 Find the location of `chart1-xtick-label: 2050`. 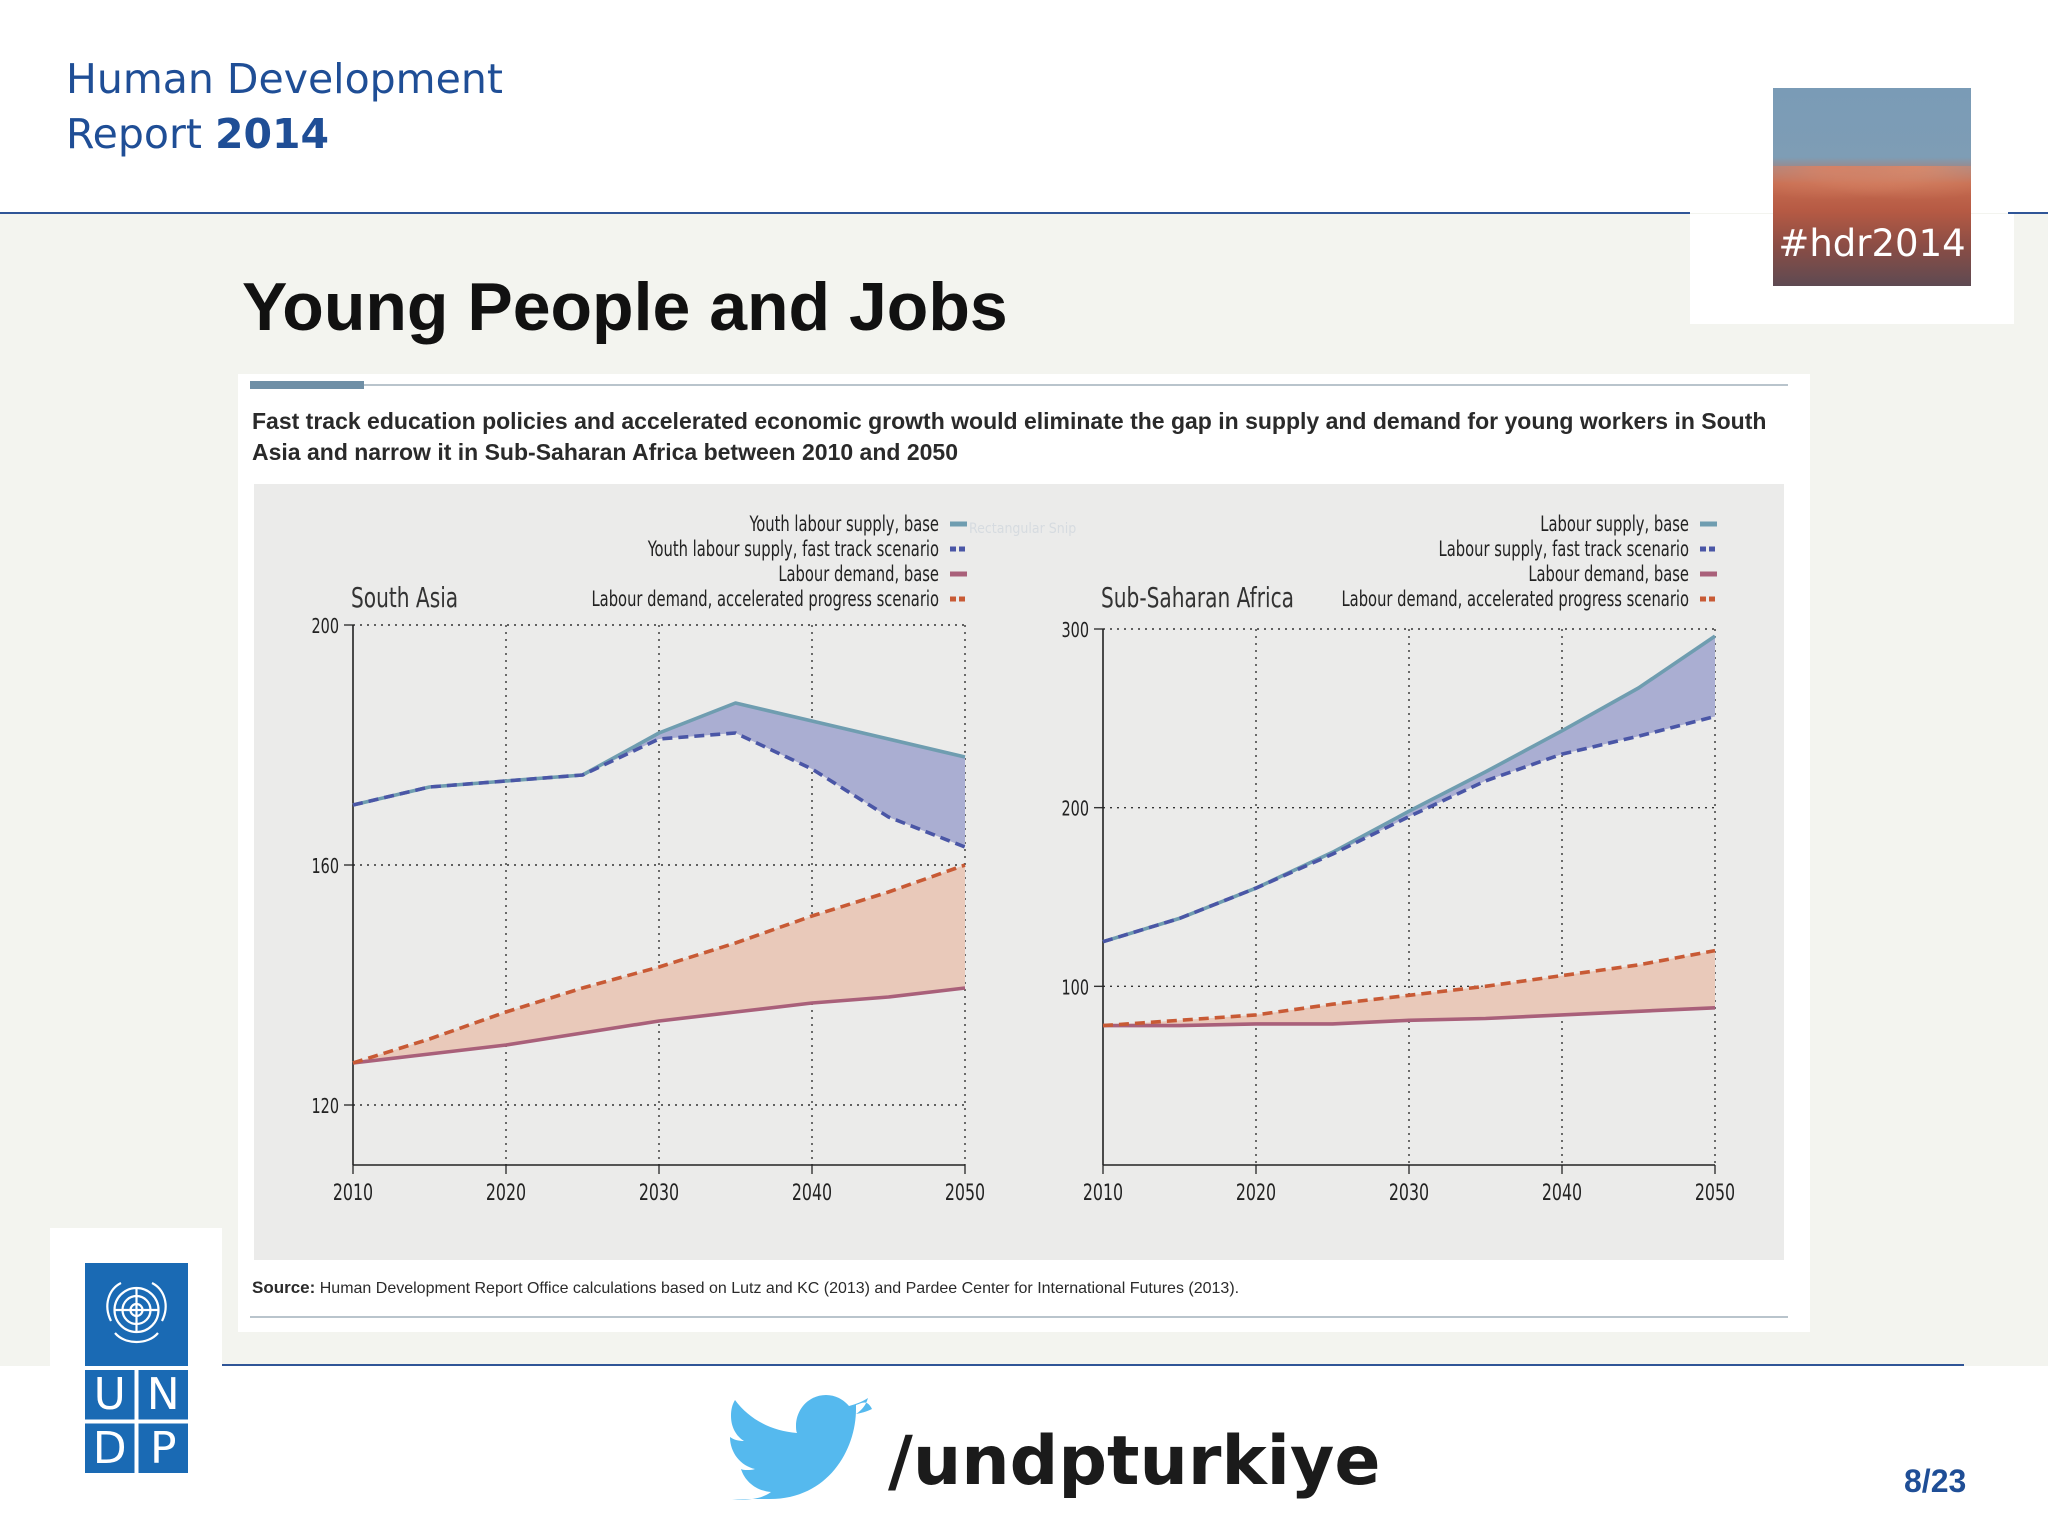

chart1-xtick-label: 2050 is located at coordinates (965, 1192).